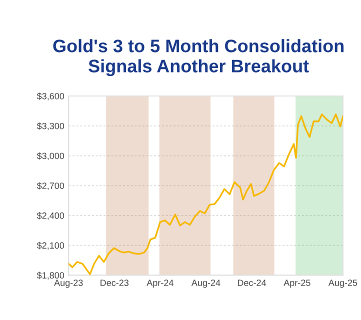 The image size is (361, 320). Describe the element at coordinates (198, 57) in the screenshot. I see `chart-title: Gold's 3 to 5 Month Consolidation Signals Another Breakout` at that location.